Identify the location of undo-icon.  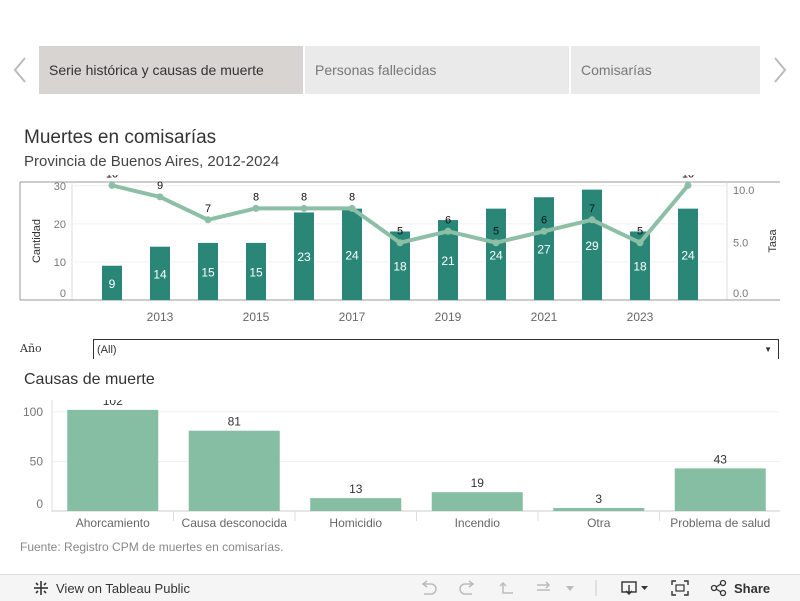
(429, 587).